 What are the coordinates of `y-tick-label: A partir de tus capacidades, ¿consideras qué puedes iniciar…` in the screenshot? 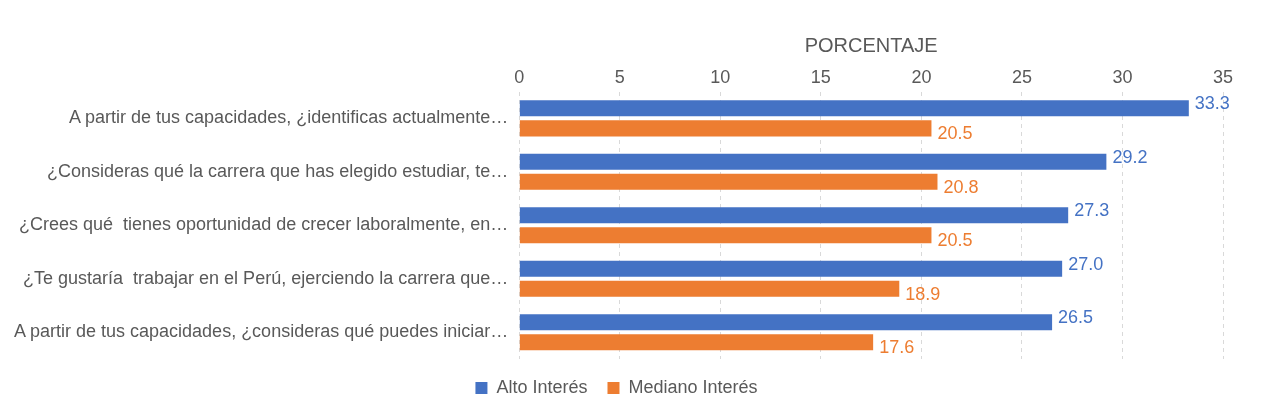 It's located at (261, 331).